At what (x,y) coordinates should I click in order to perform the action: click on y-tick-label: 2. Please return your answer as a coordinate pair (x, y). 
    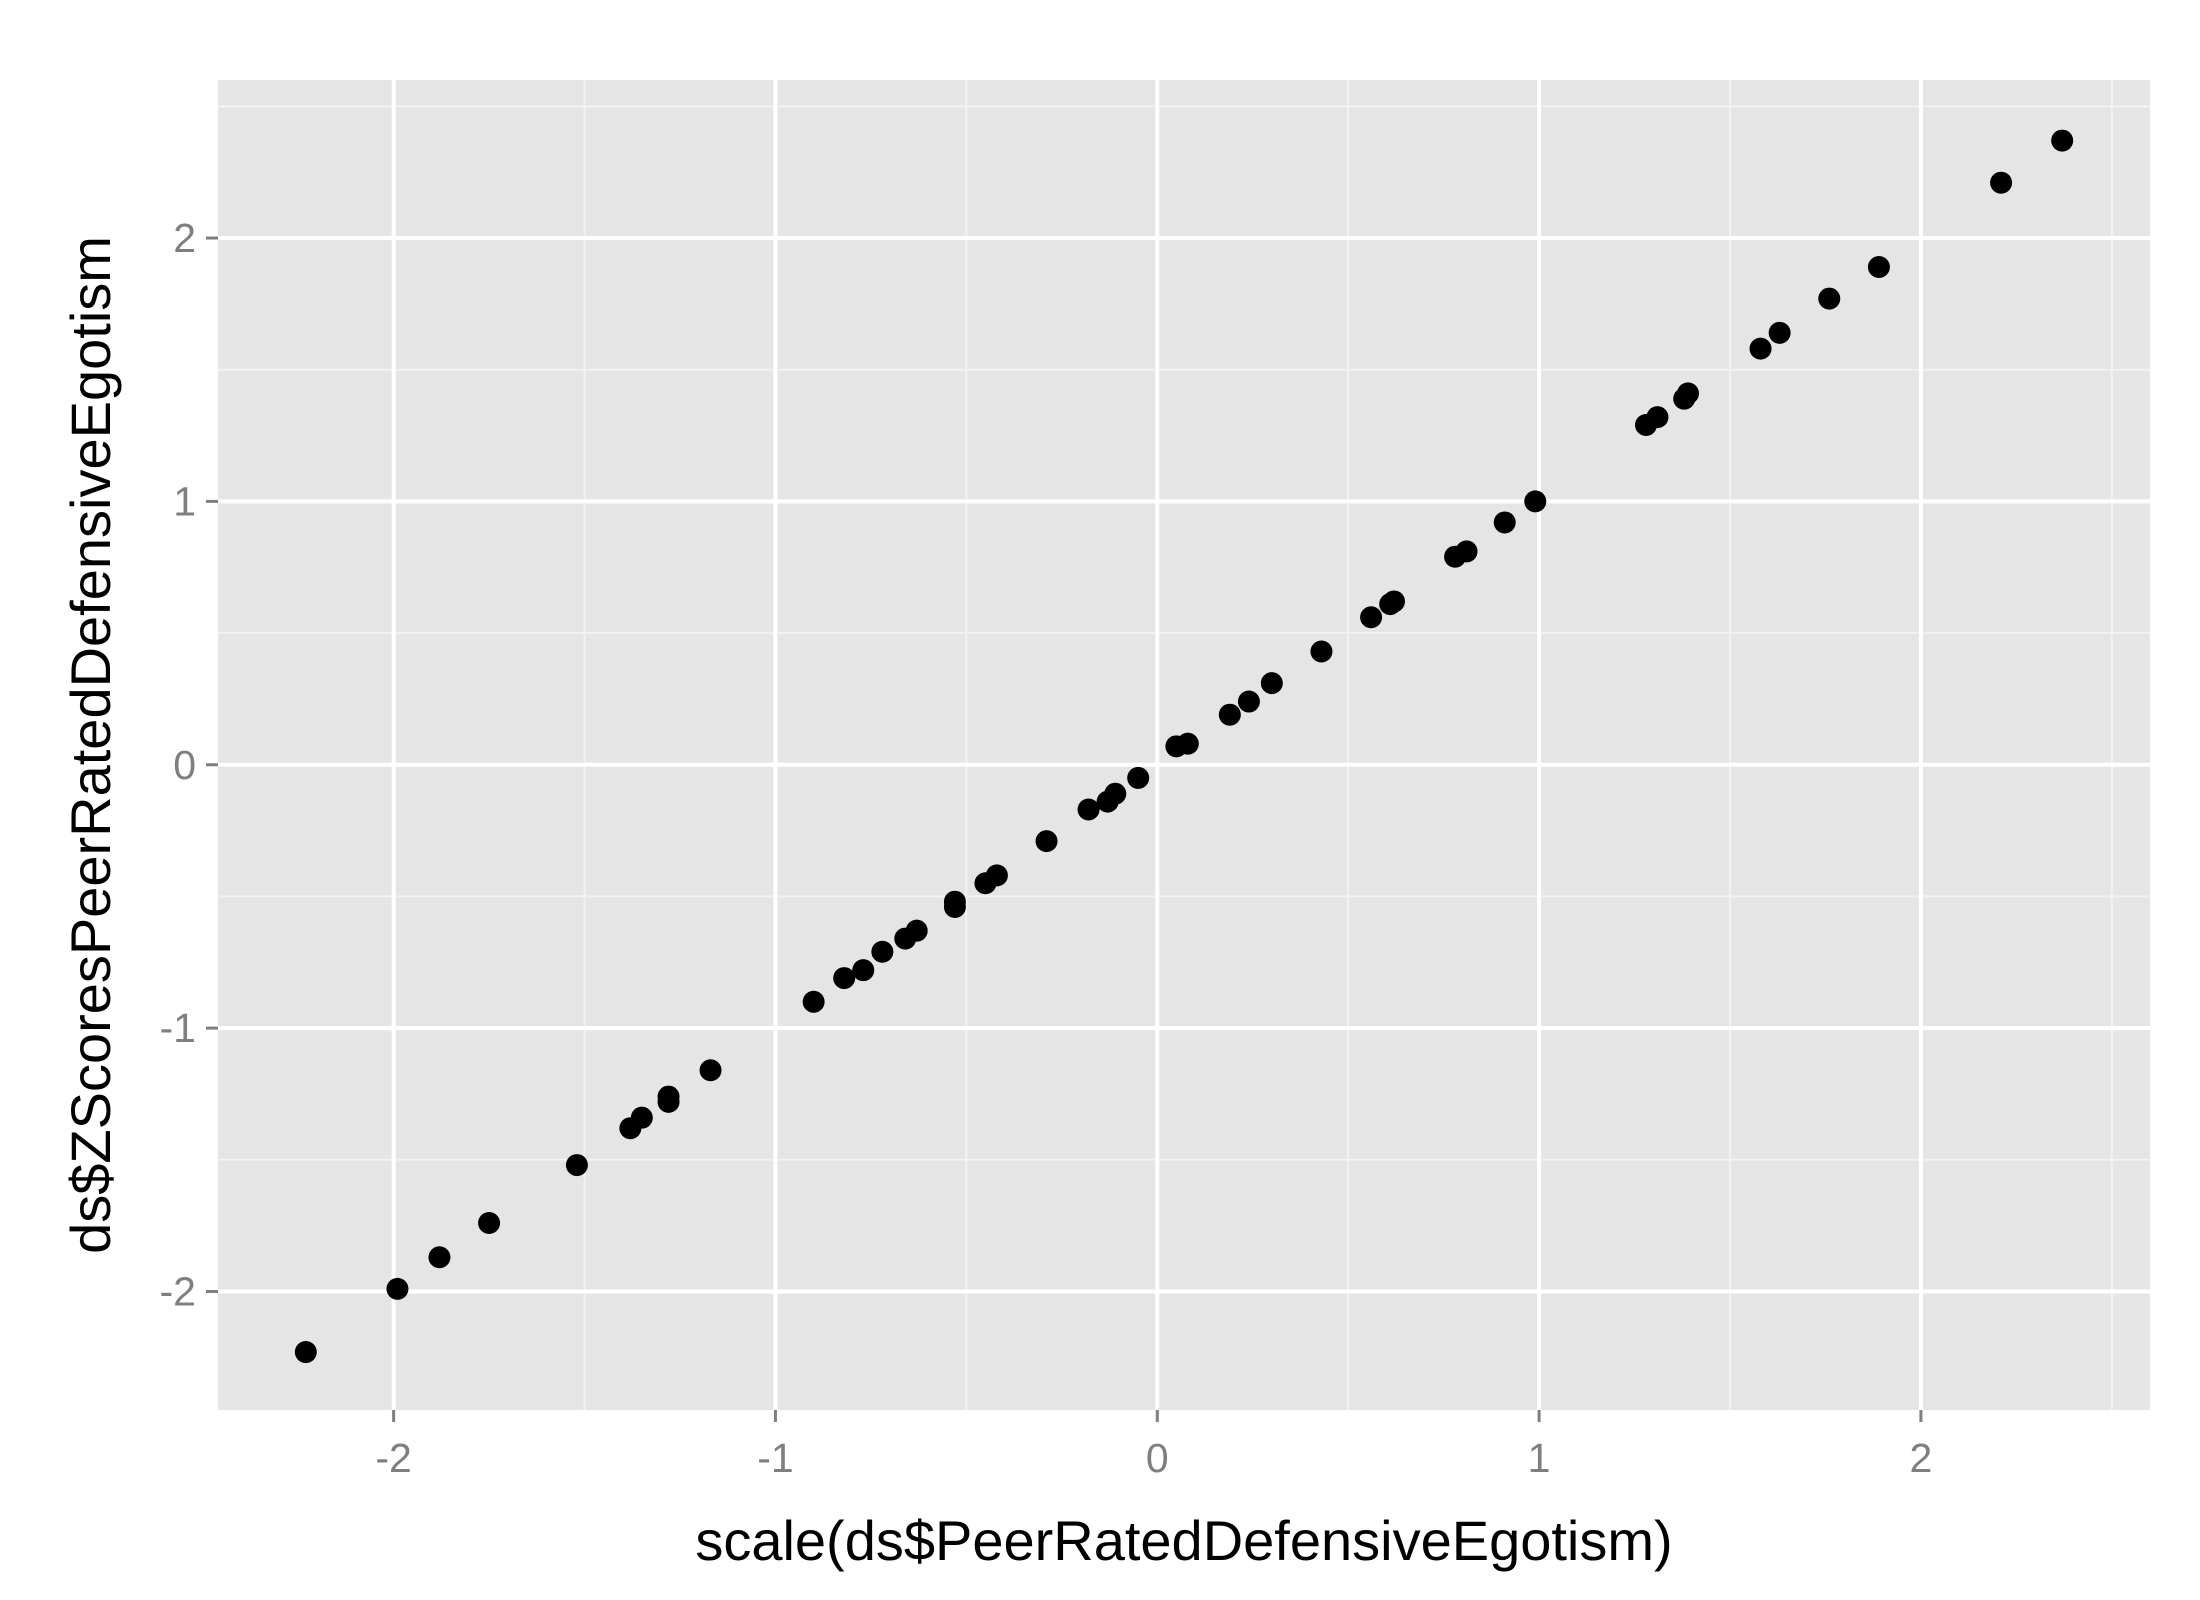
    Looking at the image, I should click on (184, 238).